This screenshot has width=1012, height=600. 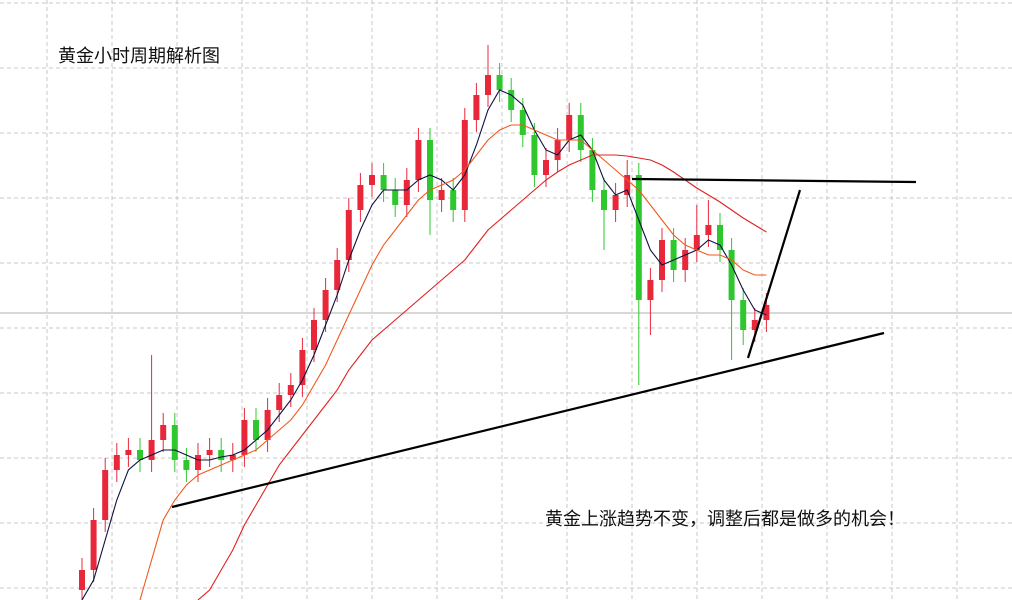 What do you see at coordinates (774, 180) in the screenshot?
I see `resistance-line` at bounding box center [774, 180].